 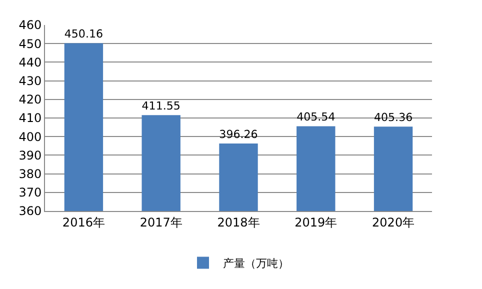 What do you see at coordinates (30, 81) in the screenshot?
I see `y-tick-label: 430` at bounding box center [30, 81].